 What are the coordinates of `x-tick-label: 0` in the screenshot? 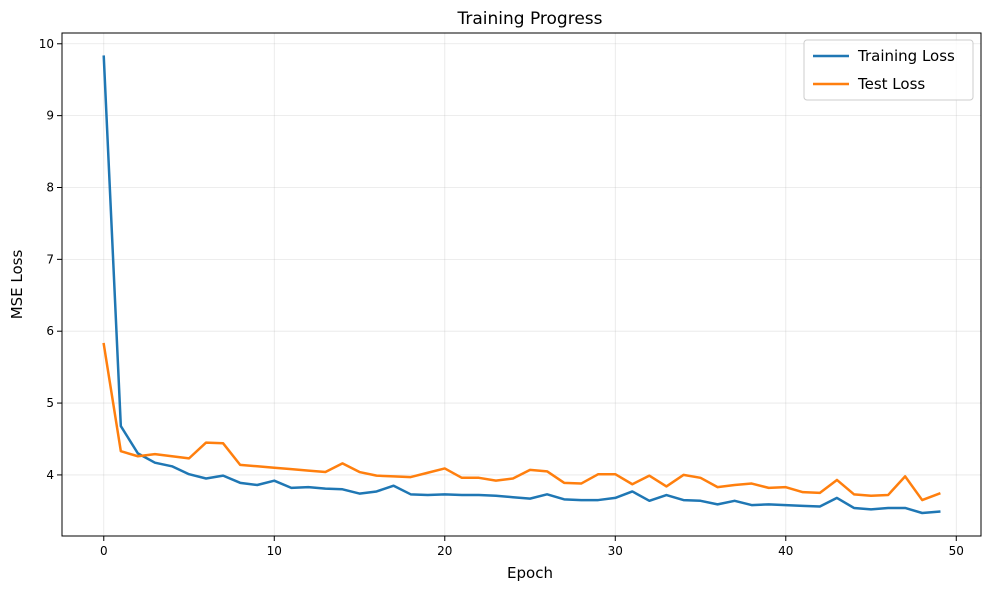 It's located at (104, 551).